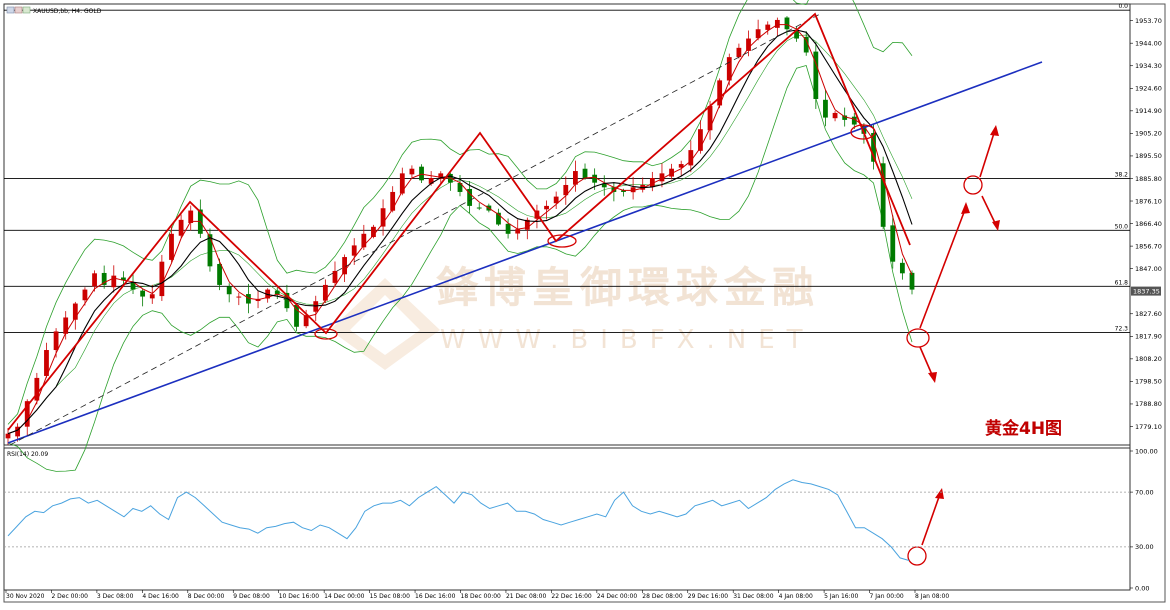 This screenshot has width=1170, height=610. What do you see at coordinates (617, 596) in the screenshot?
I see `time-tick-label: 24 Dec 00:00` at bounding box center [617, 596].